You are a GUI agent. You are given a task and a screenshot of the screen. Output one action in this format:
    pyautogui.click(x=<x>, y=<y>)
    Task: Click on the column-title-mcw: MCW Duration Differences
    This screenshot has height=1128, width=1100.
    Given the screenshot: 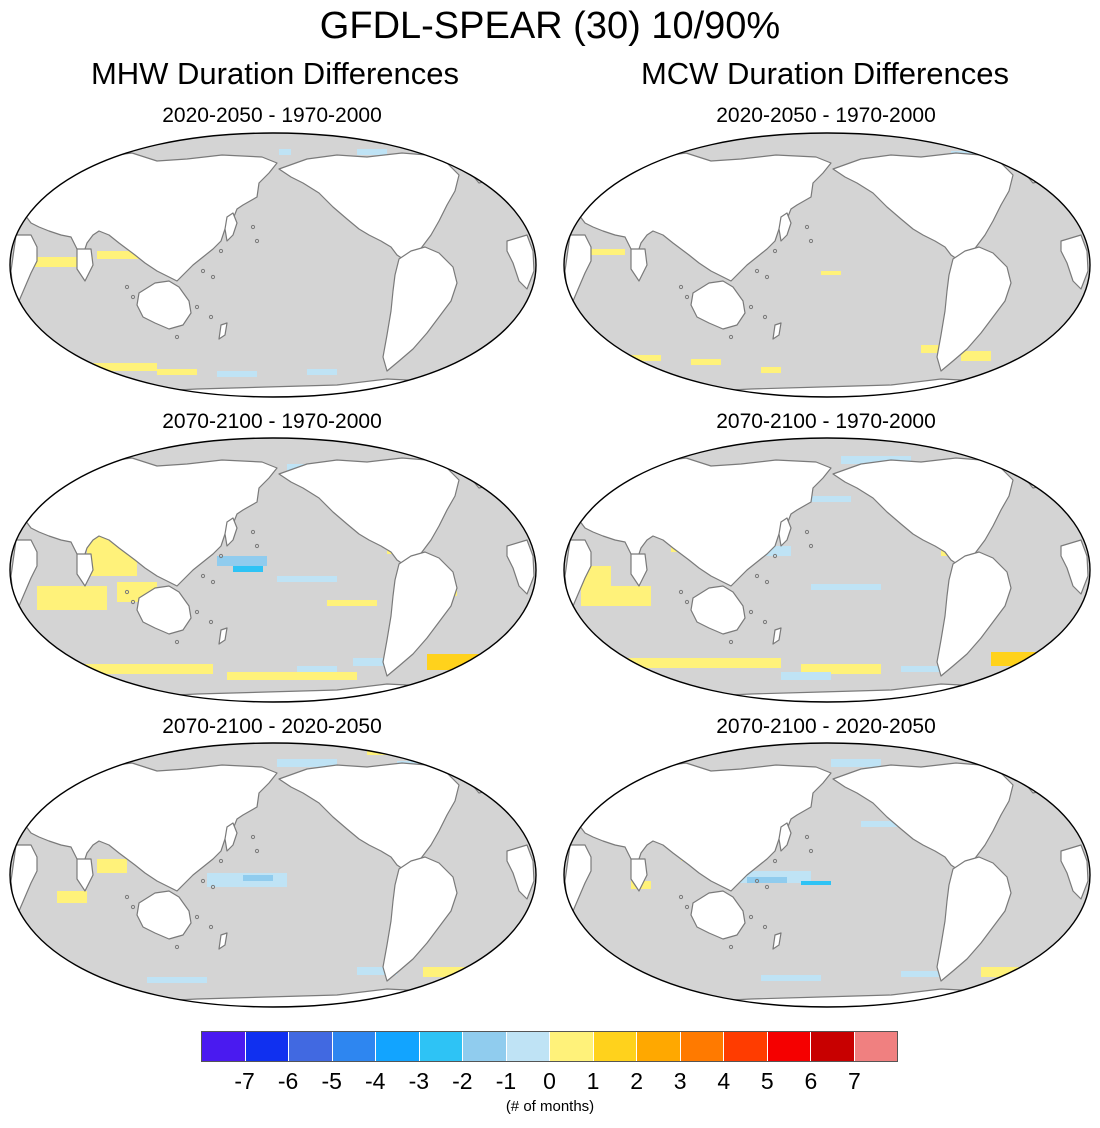 What is the action you would take?
    pyautogui.click(x=825, y=73)
    